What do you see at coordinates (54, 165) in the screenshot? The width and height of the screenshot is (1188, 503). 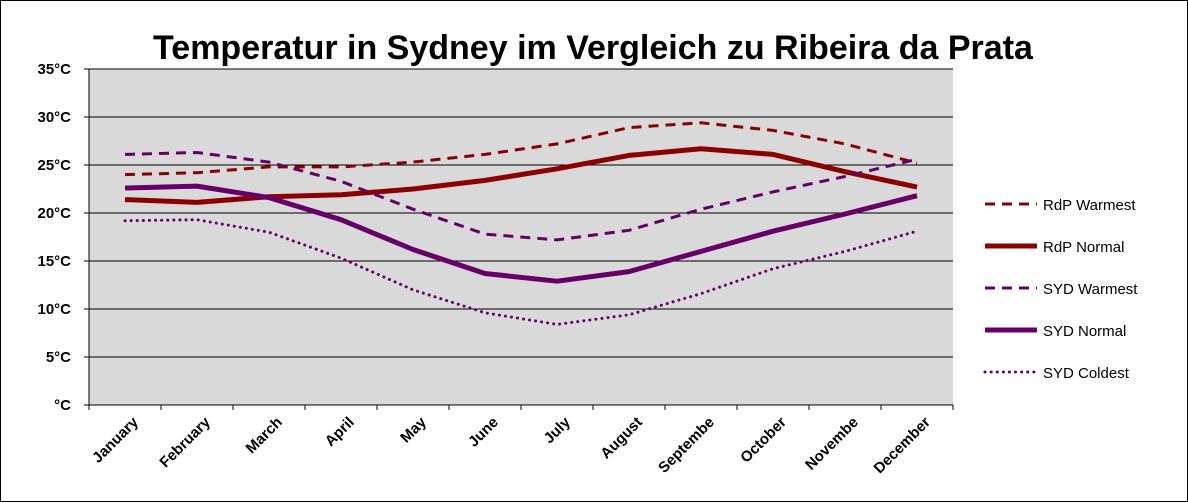 I see `y-tick-label: 25°C` at bounding box center [54, 165].